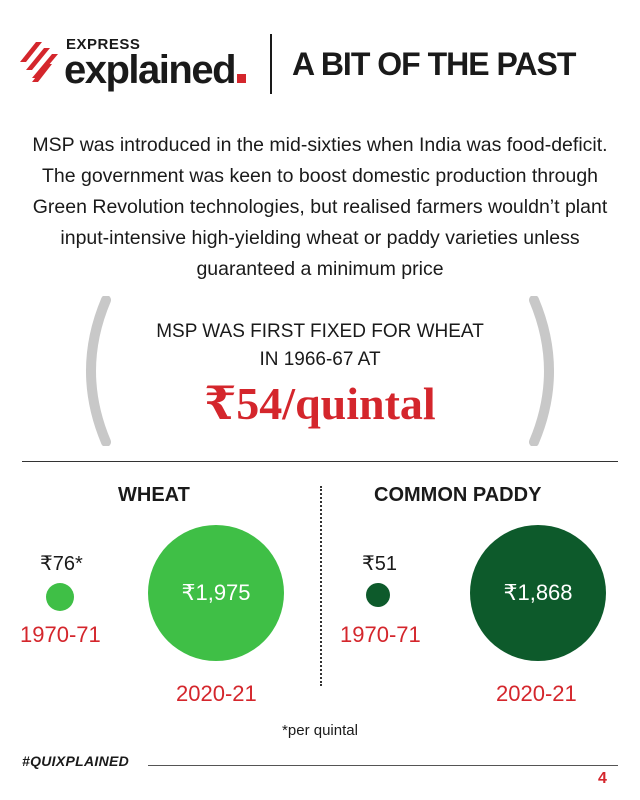 The image size is (640, 800). What do you see at coordinates (216, 693) in the screenshot?
I see `wheat-new-year: 2020-21` at bounding box center [216, 693].